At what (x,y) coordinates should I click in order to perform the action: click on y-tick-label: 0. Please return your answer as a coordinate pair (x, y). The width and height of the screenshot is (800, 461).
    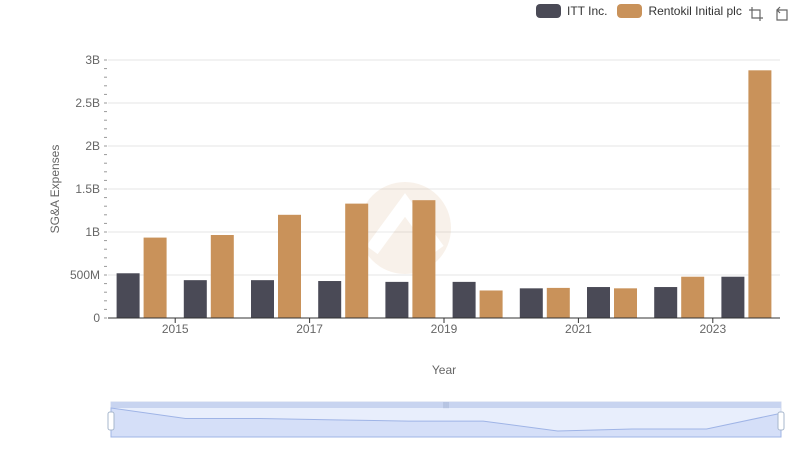
    Looking at the image, I should click on (96, 318).